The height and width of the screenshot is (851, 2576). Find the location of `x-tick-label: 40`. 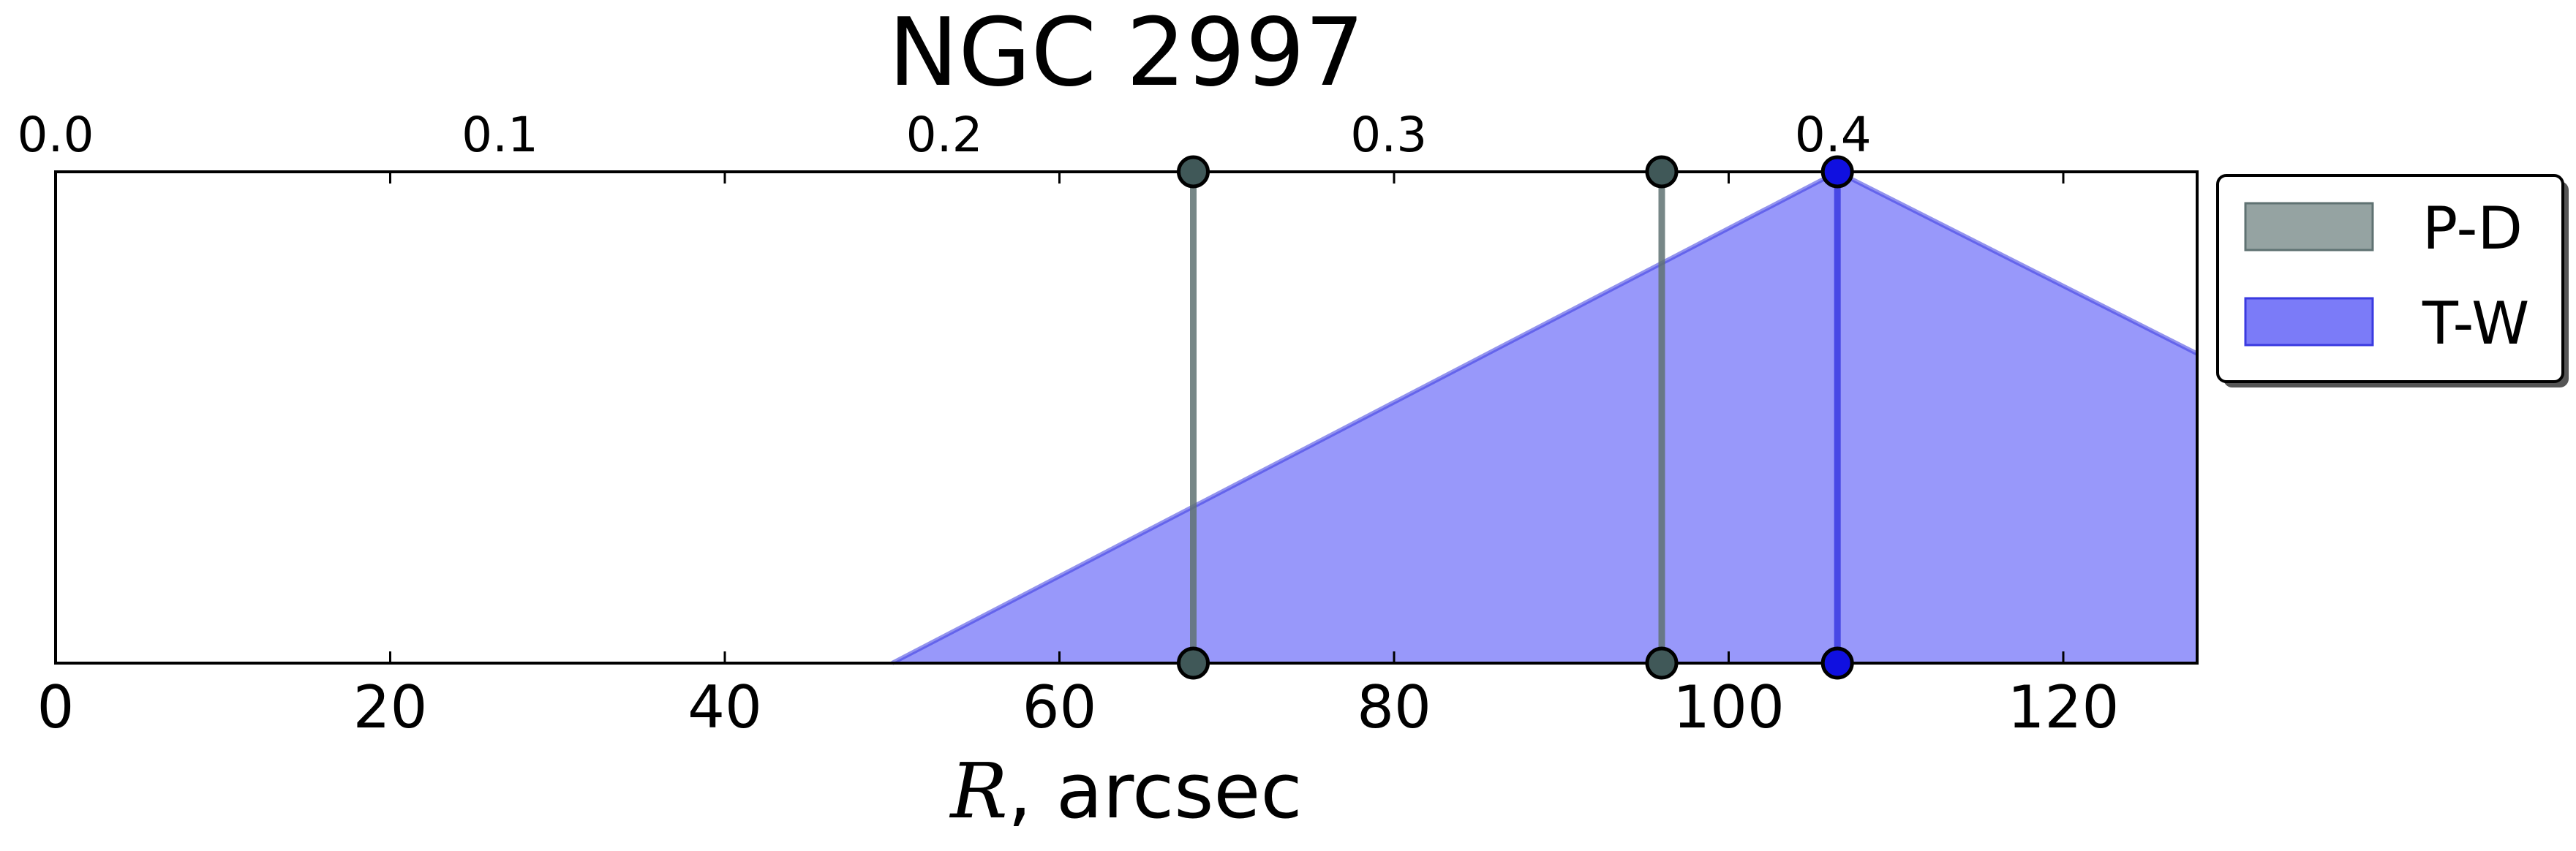

x-tick-label: 40 is located at coordinates (725, 707).